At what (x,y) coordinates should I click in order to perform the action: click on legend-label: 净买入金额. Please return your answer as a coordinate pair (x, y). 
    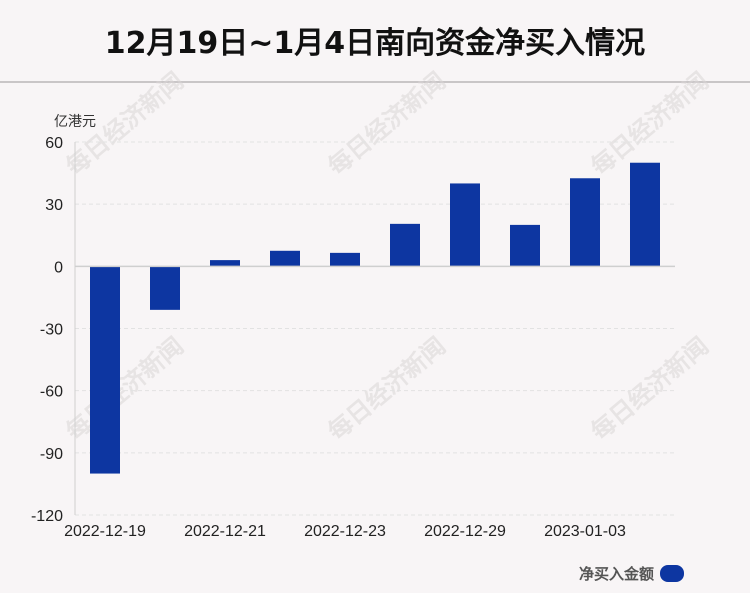
    Looking at the image, I should click on (616, 574).